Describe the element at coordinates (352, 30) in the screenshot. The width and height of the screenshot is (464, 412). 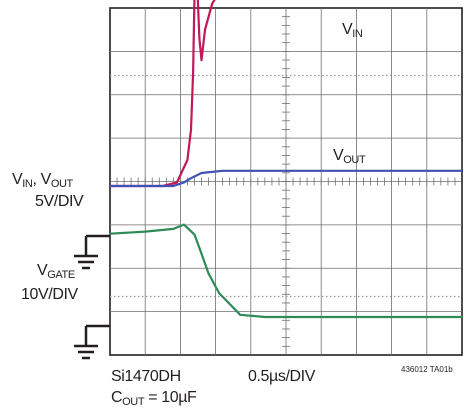
I see `trace-label-vin: VIN` at that location.